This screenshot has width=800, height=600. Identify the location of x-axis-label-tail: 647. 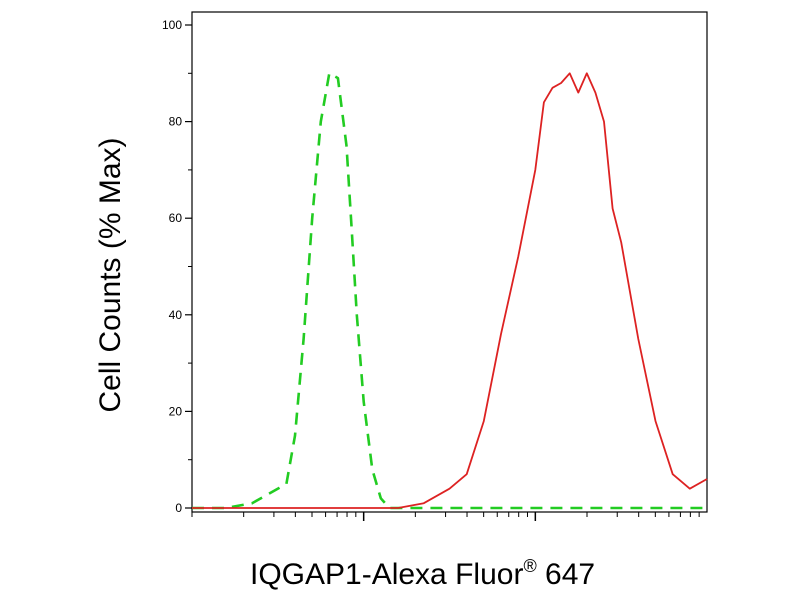
(566, 574).